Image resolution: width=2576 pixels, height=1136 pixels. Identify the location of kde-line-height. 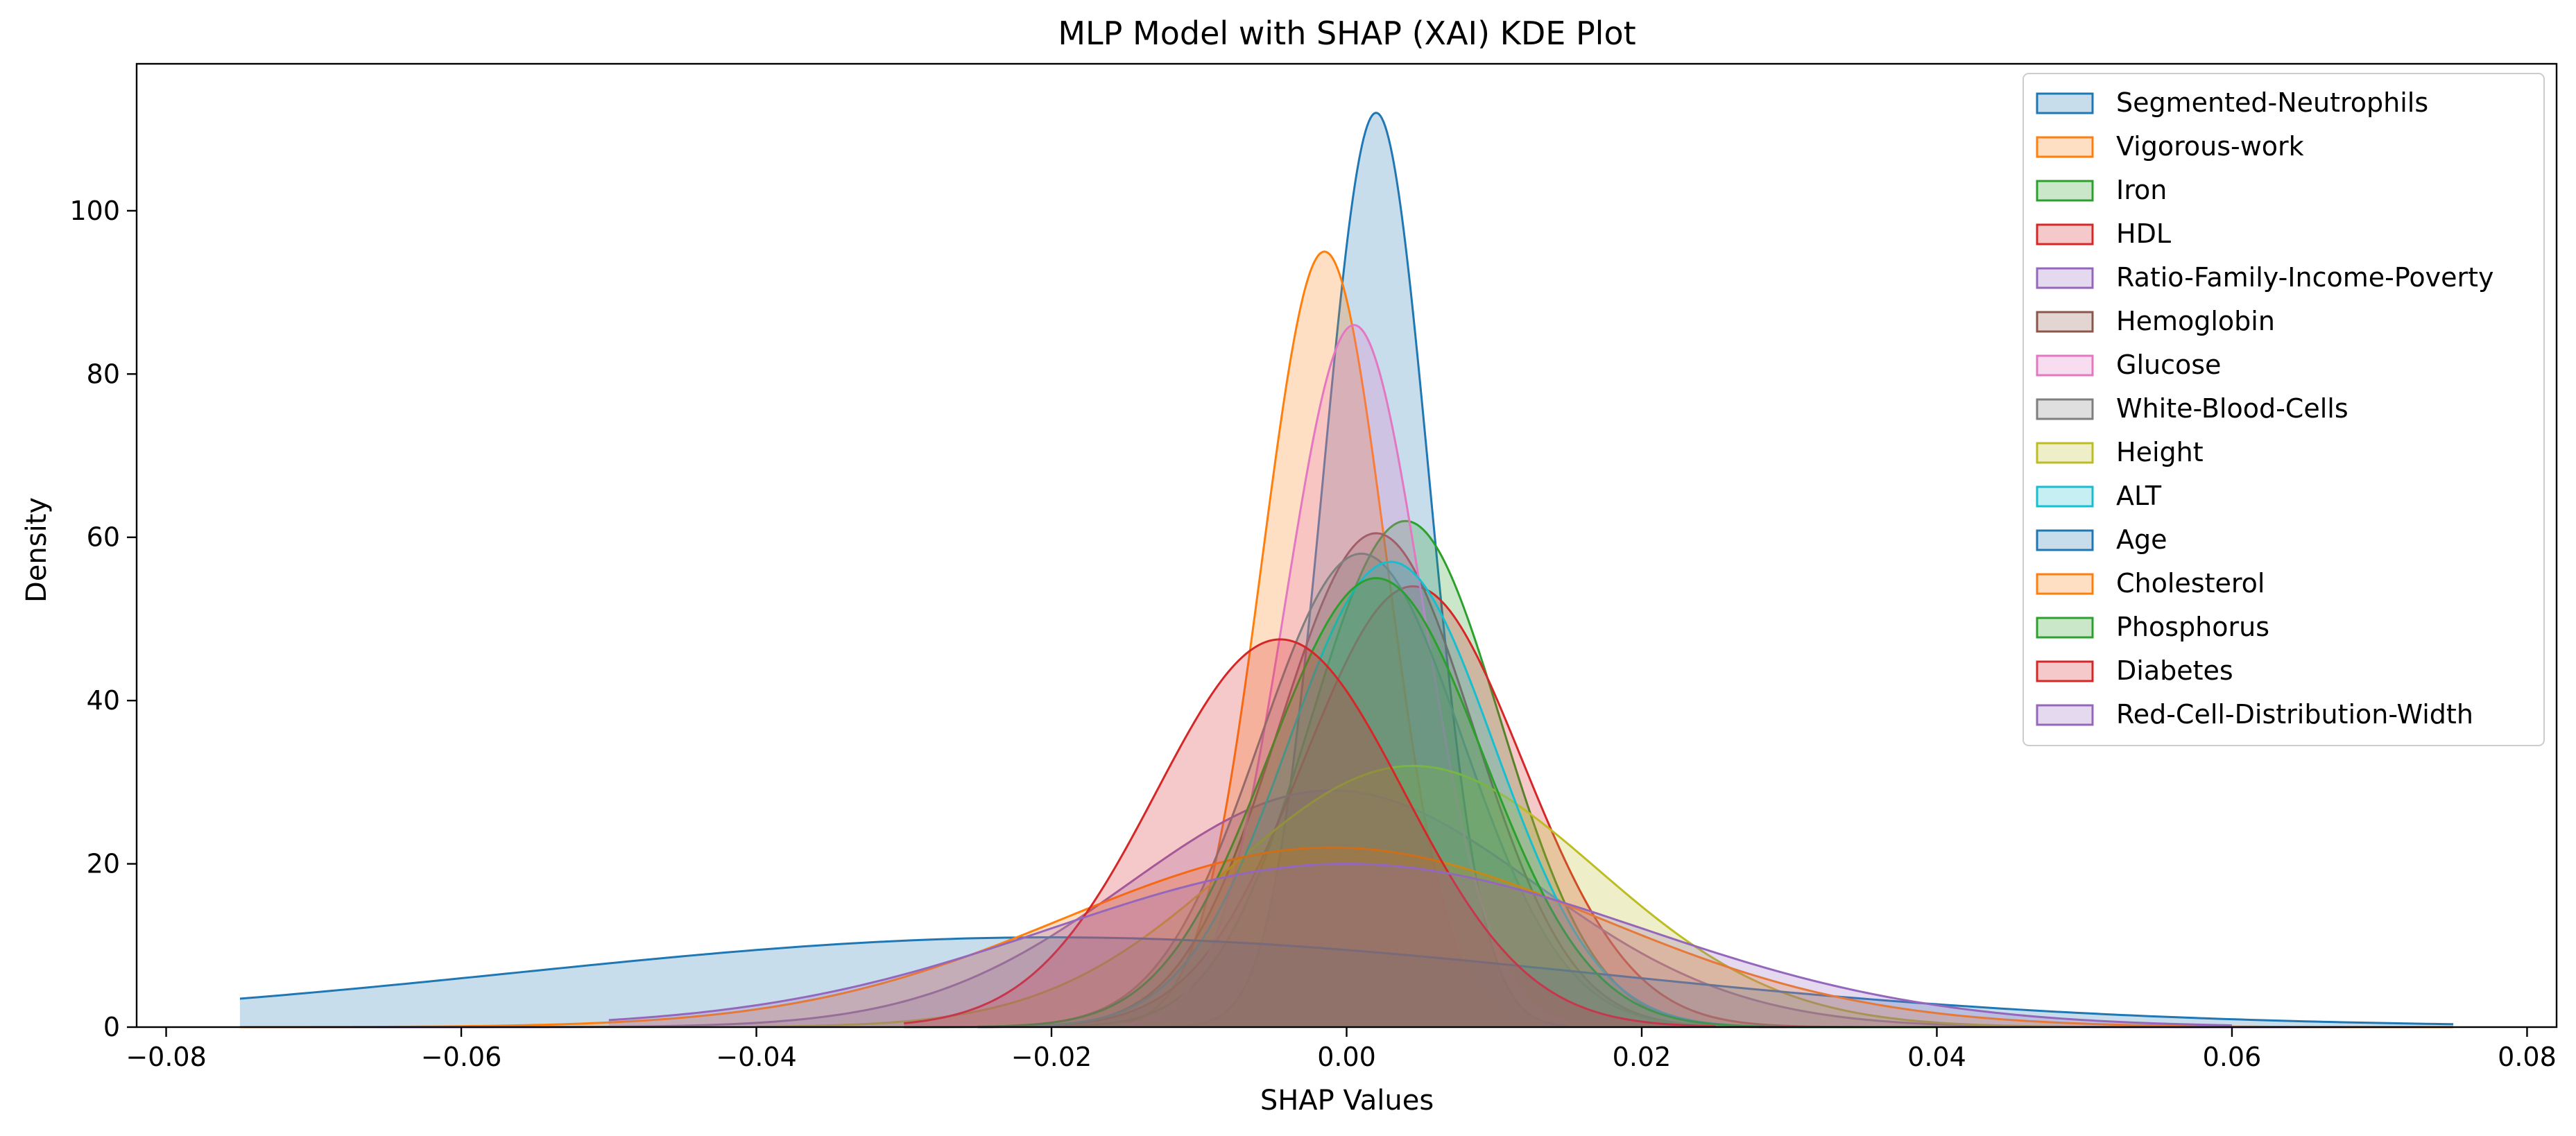
(1420, 896).